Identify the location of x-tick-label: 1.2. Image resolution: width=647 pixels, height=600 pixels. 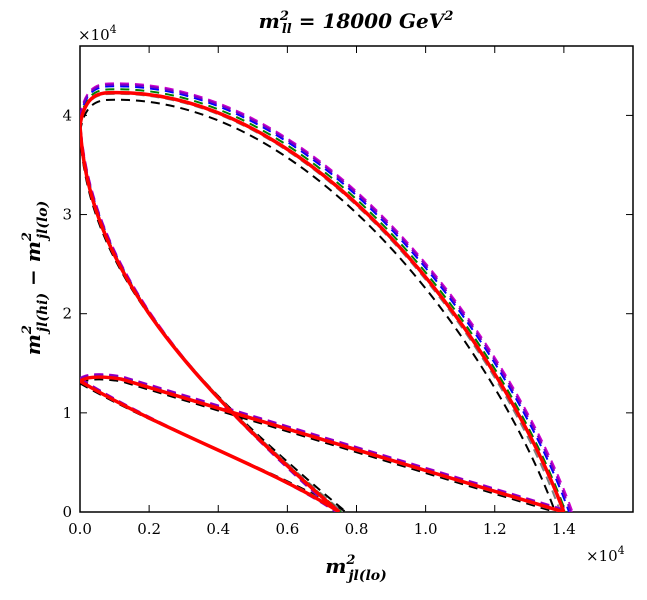
(495, 529).